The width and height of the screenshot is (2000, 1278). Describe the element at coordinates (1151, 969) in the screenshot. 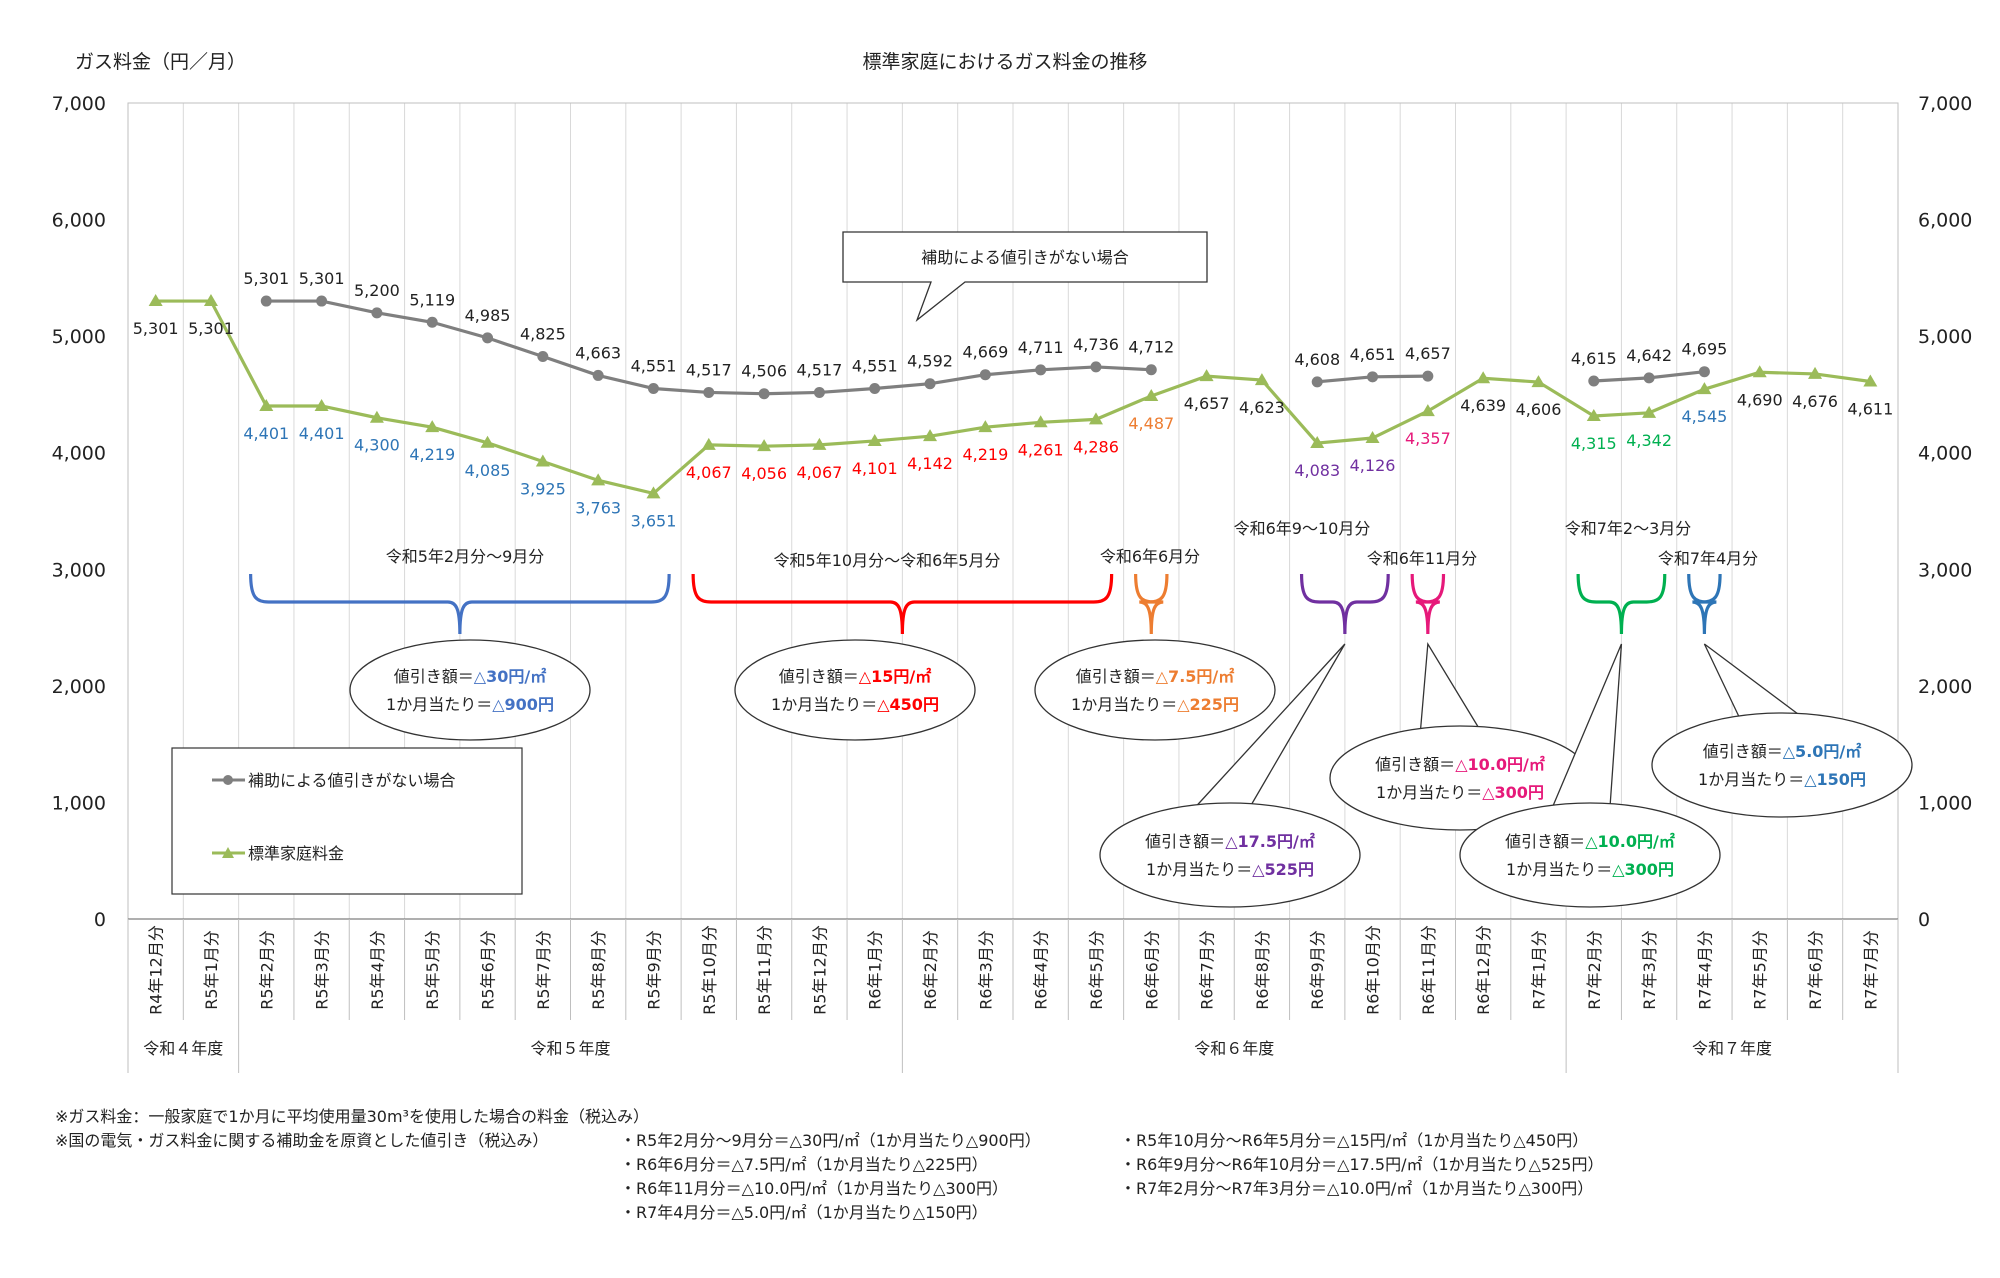

I see `x-category-label: R6年6月分` at that location.